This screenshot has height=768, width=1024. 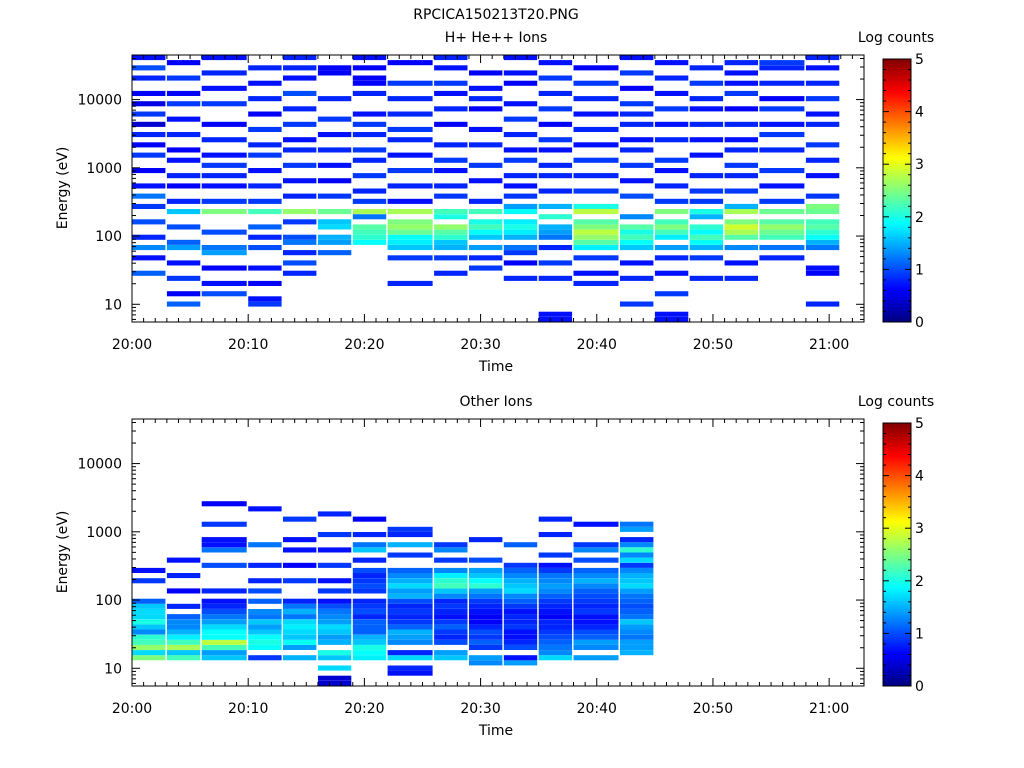 I want to click on colorbar-tick-label: 4, so click(x=919, y=477).